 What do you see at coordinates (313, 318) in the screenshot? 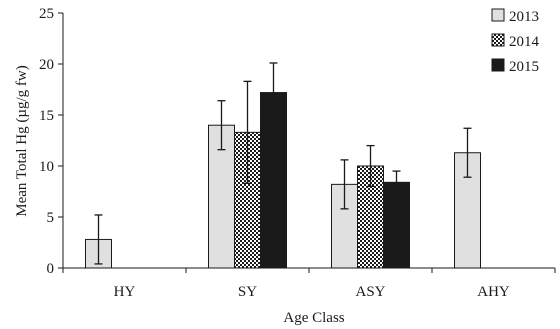
I see `x-axis-title: Age Class` at bounding box center [313, 318].